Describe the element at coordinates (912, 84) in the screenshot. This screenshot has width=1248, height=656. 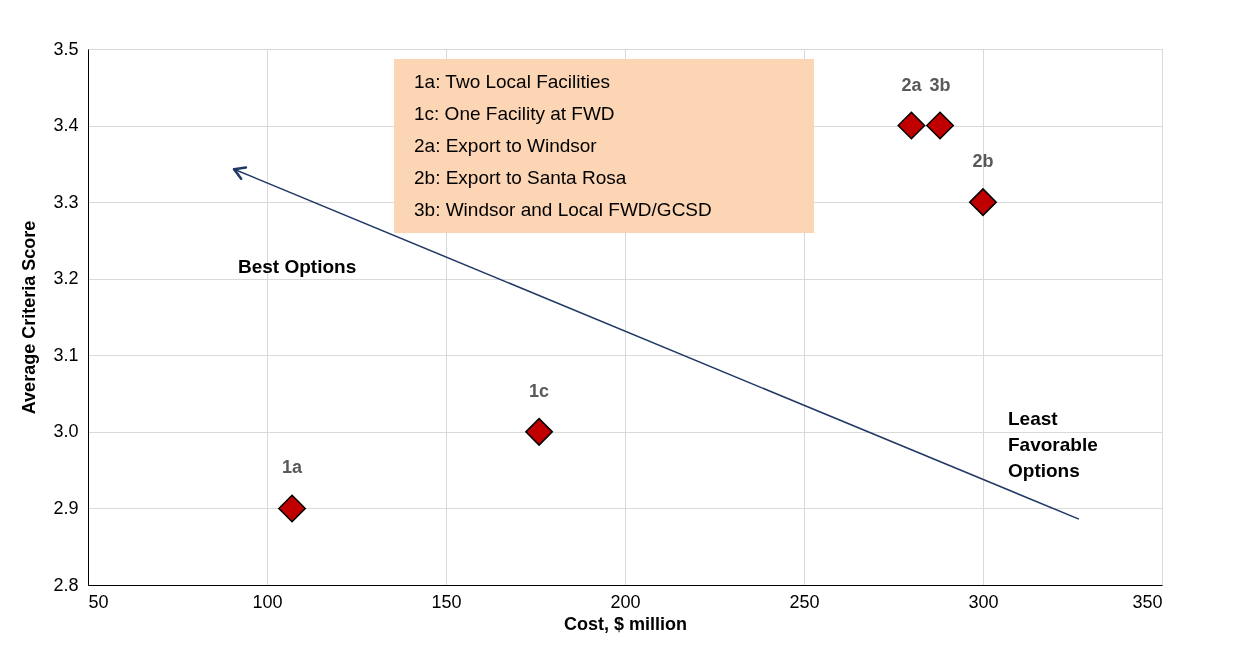
I see `annotation: 2a` at that location.